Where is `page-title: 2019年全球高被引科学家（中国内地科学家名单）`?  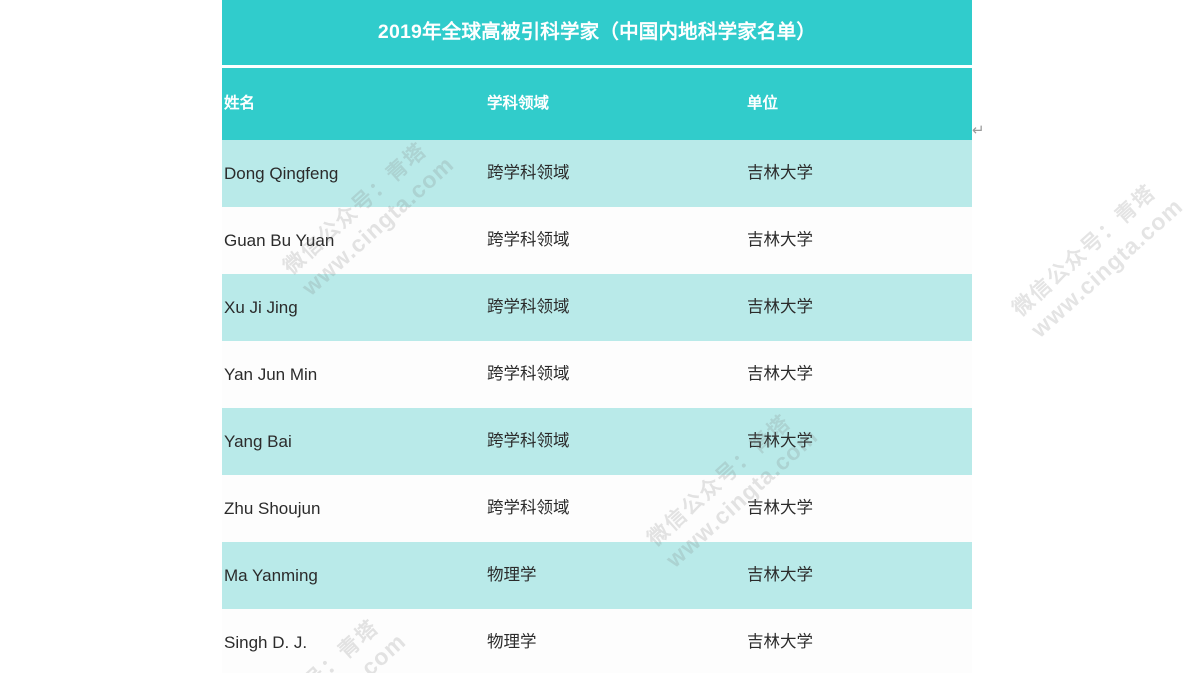
page-title: 2019年全球高被引科学家（中国内地科学家名单） is located at coordinates (597, 31).